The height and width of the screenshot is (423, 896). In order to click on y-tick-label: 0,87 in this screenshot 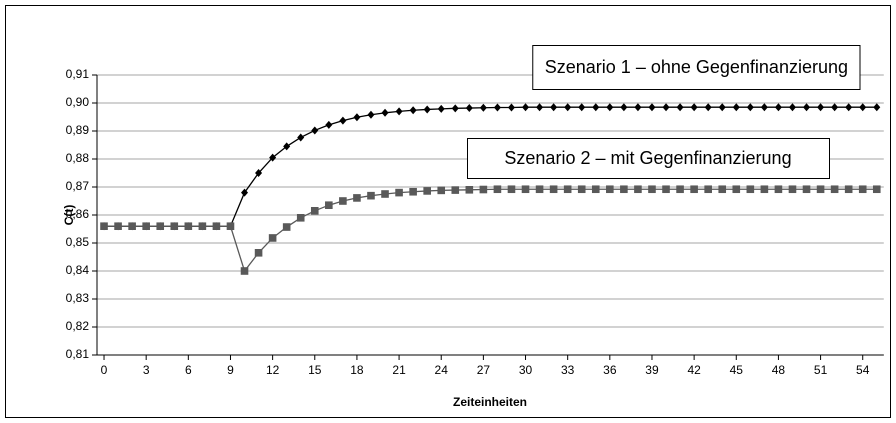, I will do `click(78, 186)`.